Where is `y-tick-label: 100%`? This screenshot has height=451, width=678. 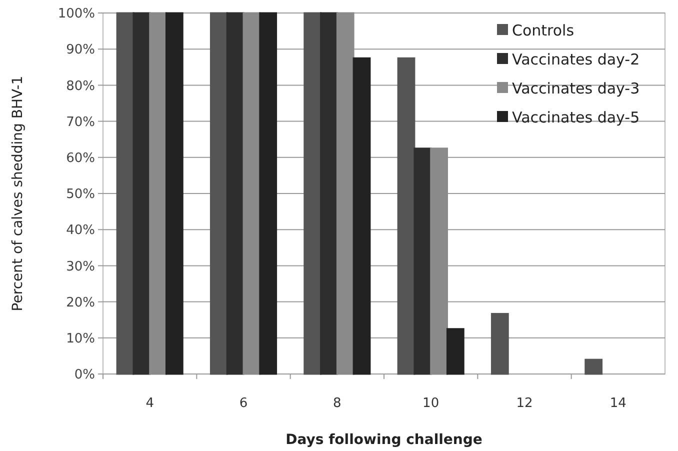
y-tick-label: 100% is located at coordinates (76, 14).